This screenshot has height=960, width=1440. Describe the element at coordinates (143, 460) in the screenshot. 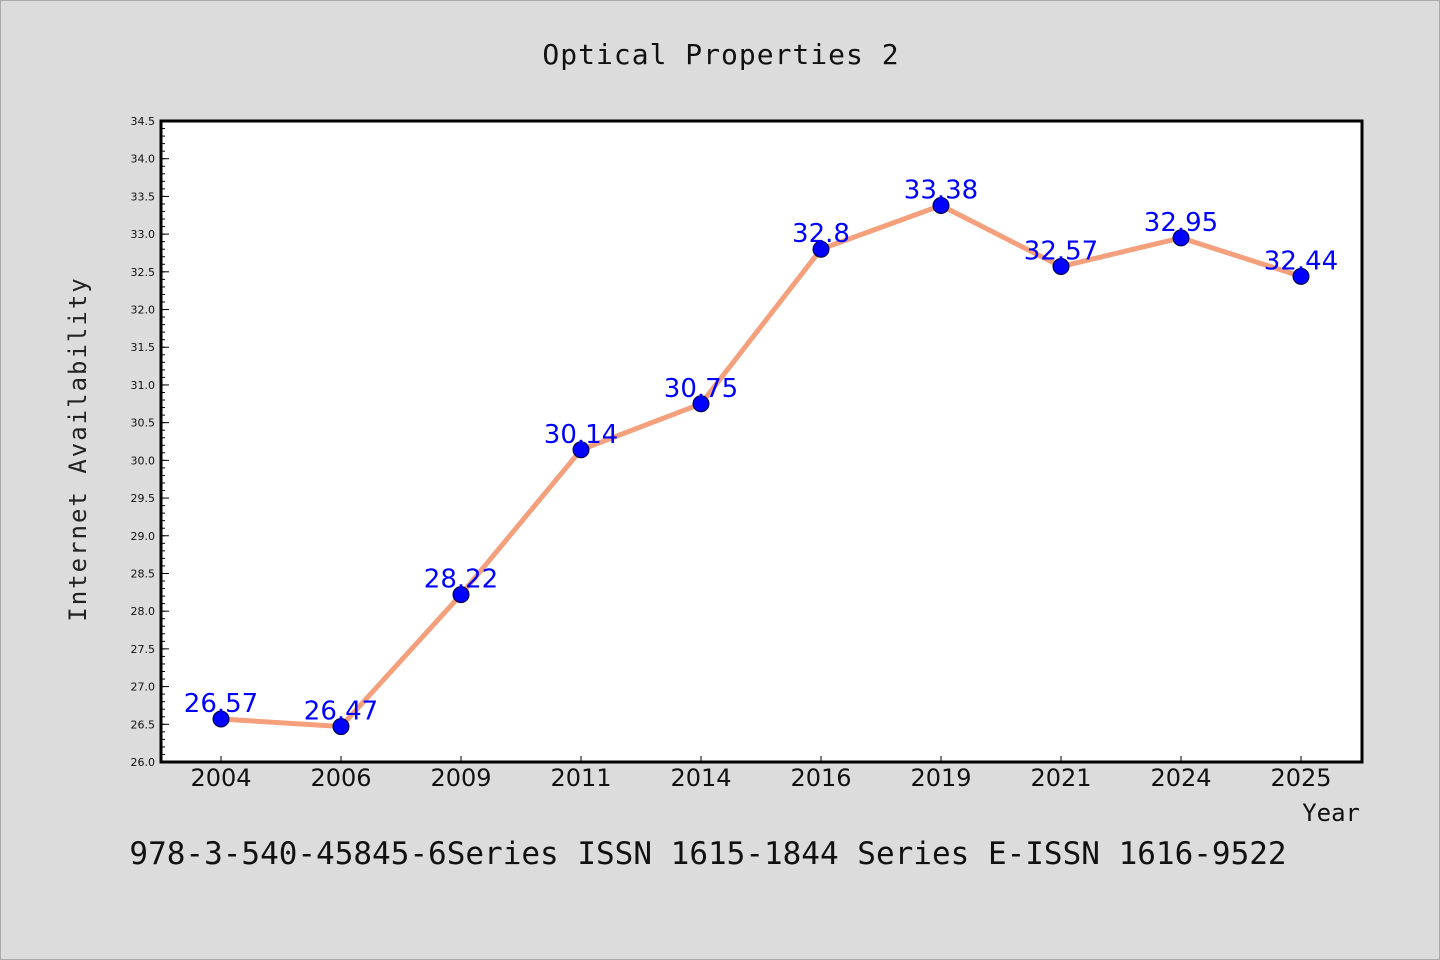

I see `y-tick-label: 30.0` at that location.